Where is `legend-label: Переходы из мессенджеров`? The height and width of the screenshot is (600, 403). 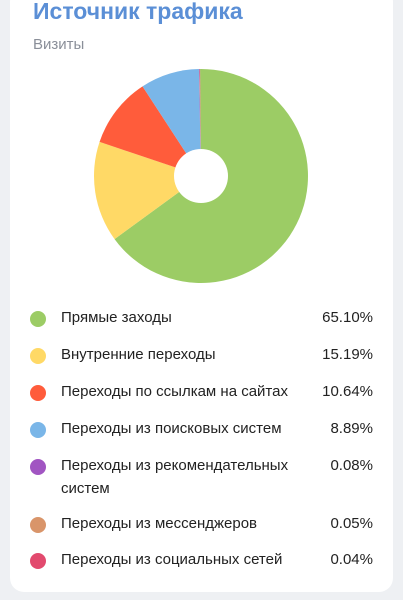 legend-label: Переходы из мессенджеров is located at coordinates (159, 523).